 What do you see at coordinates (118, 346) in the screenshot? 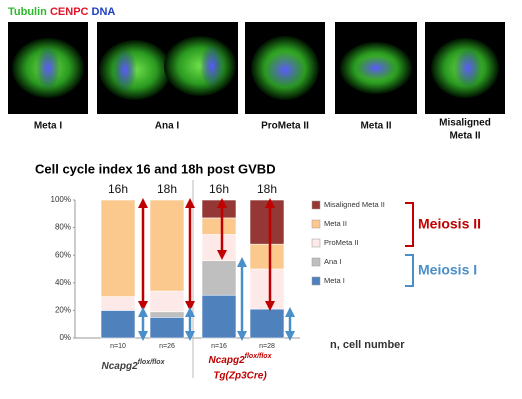
I see `count-label: n=10` at bounding box center [118, 346].